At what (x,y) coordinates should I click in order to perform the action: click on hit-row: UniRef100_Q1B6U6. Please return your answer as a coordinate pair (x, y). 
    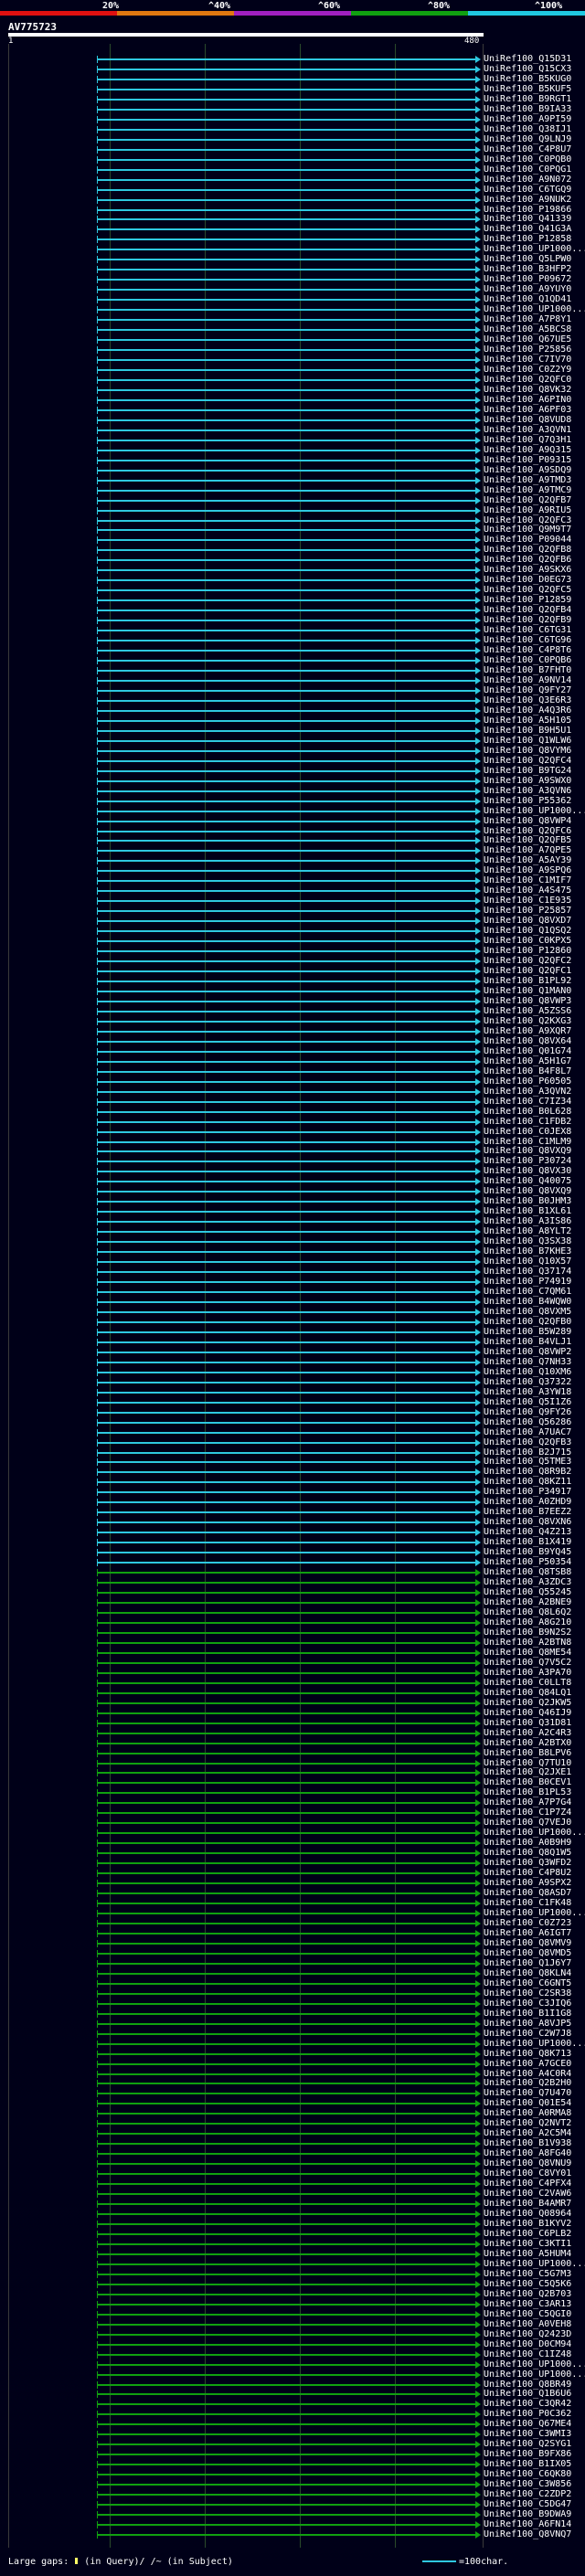
    Looking at the image, I should click on (293, 2394).